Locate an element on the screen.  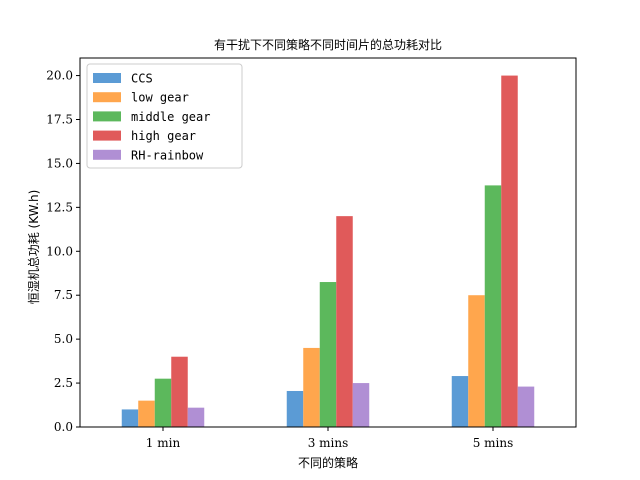
y-axis-label: 恒湿机总功耗 (KW.h) is located at coordinates (33, 247).